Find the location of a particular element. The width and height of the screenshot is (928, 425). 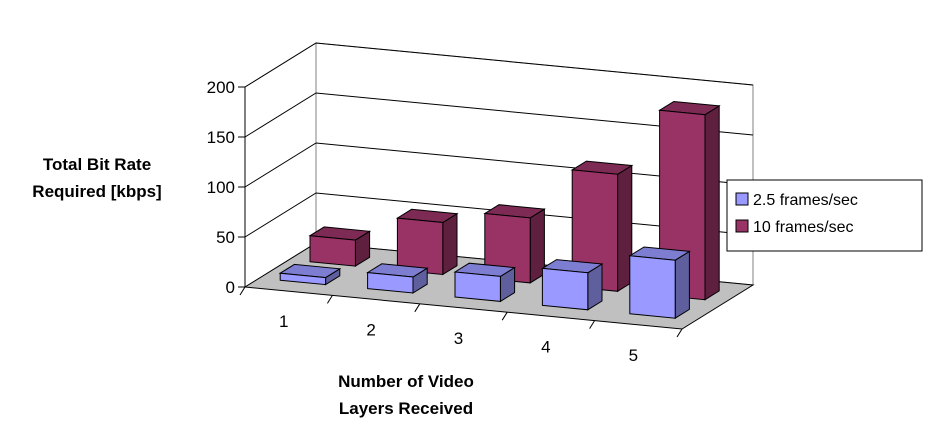

bar-s2-c1 is located at coordinates (340, 246).